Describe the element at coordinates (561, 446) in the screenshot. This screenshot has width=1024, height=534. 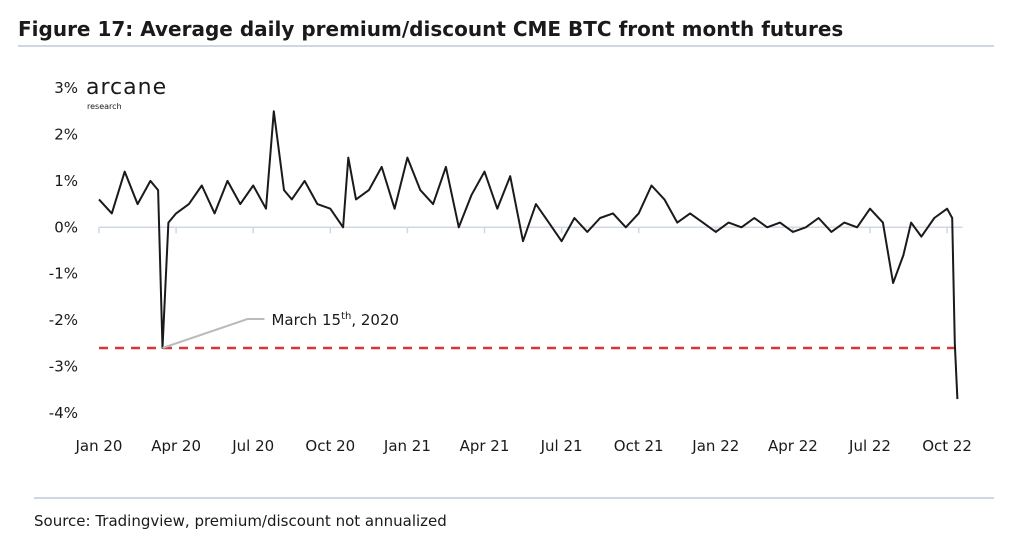
I see `x-tick-label: Jul 21` at that location.